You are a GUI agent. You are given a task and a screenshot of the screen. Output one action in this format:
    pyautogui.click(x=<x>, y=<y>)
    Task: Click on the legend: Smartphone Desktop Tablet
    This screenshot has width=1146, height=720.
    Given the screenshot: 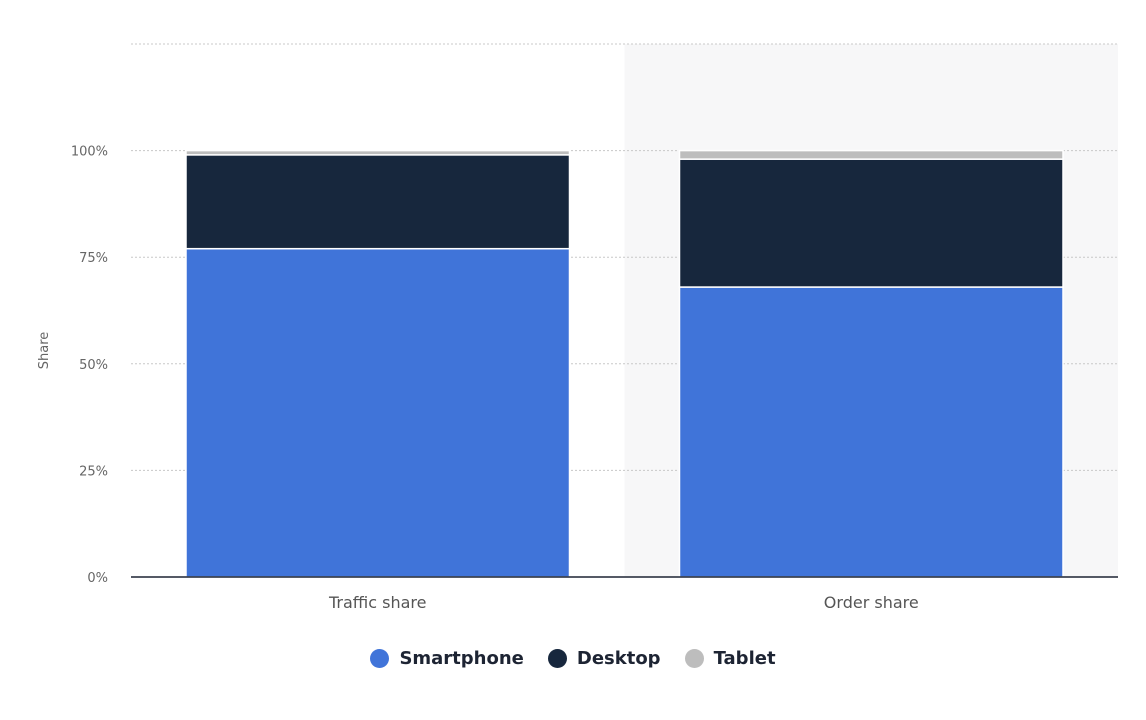 What is the action you would take?
    pyautogui.click(x=573, y=658)
    